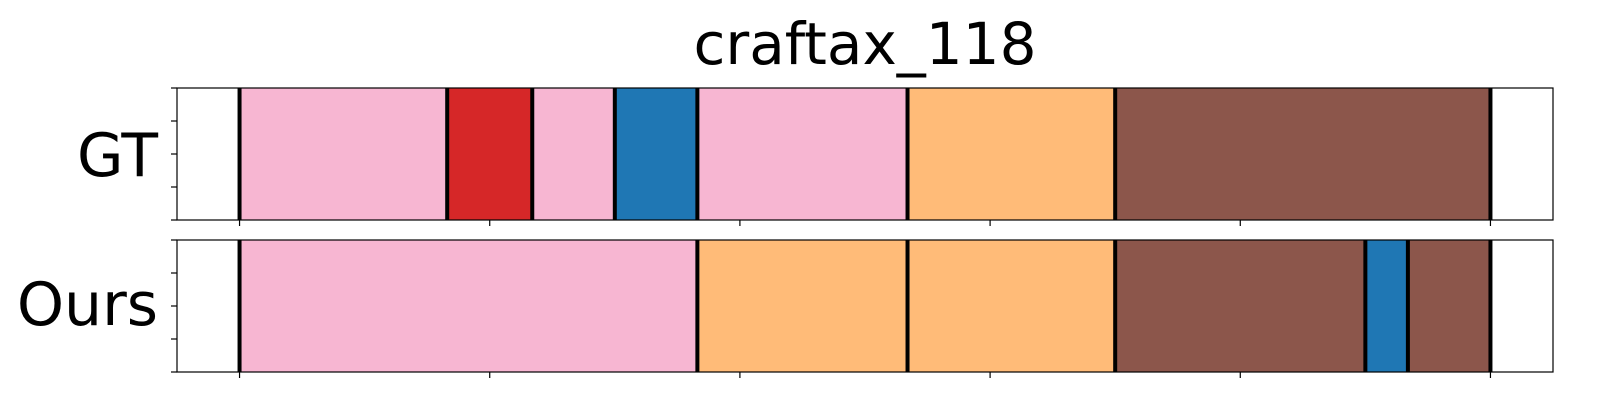 Image resolution: width=1600 pixels, height=400 pixels. What do you see at coordinates (87, 305) in the screenshot?
I see `row-label: Ours` at bounding box center [87, 305].